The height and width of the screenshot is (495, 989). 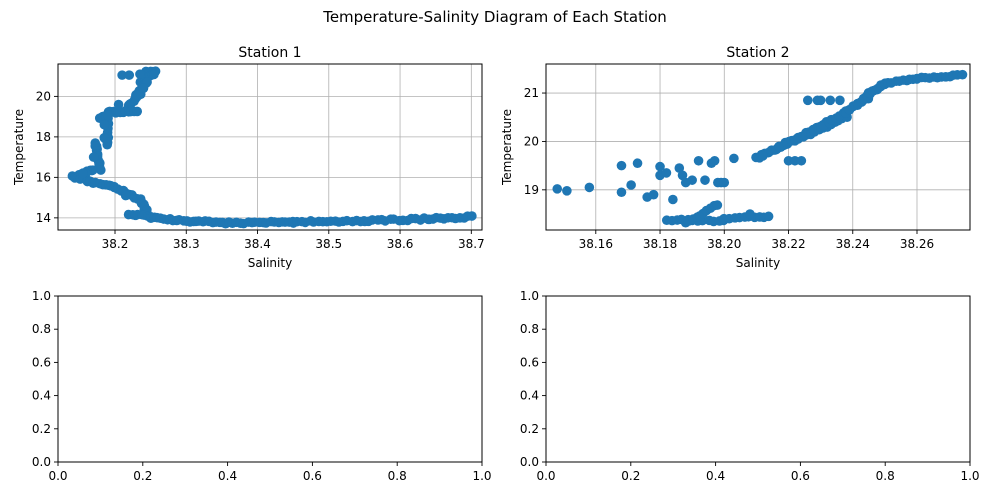 What do you see at coordinates (400, 244) in the screenshot?
I see `x-tick-label: 38.6` at bounding box center [400, 244].